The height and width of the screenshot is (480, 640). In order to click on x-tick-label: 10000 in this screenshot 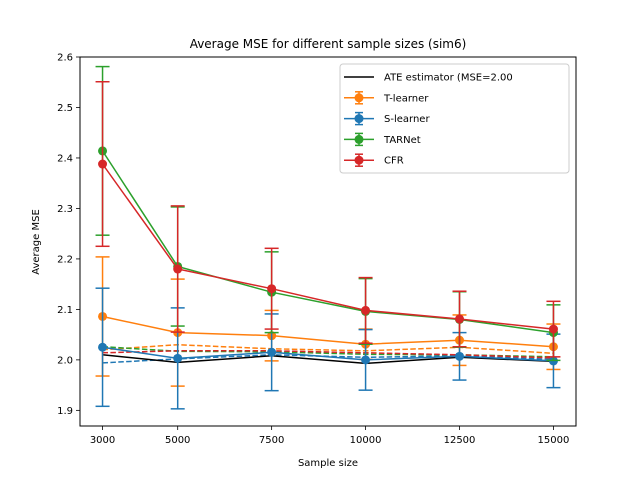, I will do `click(366, 440)`.